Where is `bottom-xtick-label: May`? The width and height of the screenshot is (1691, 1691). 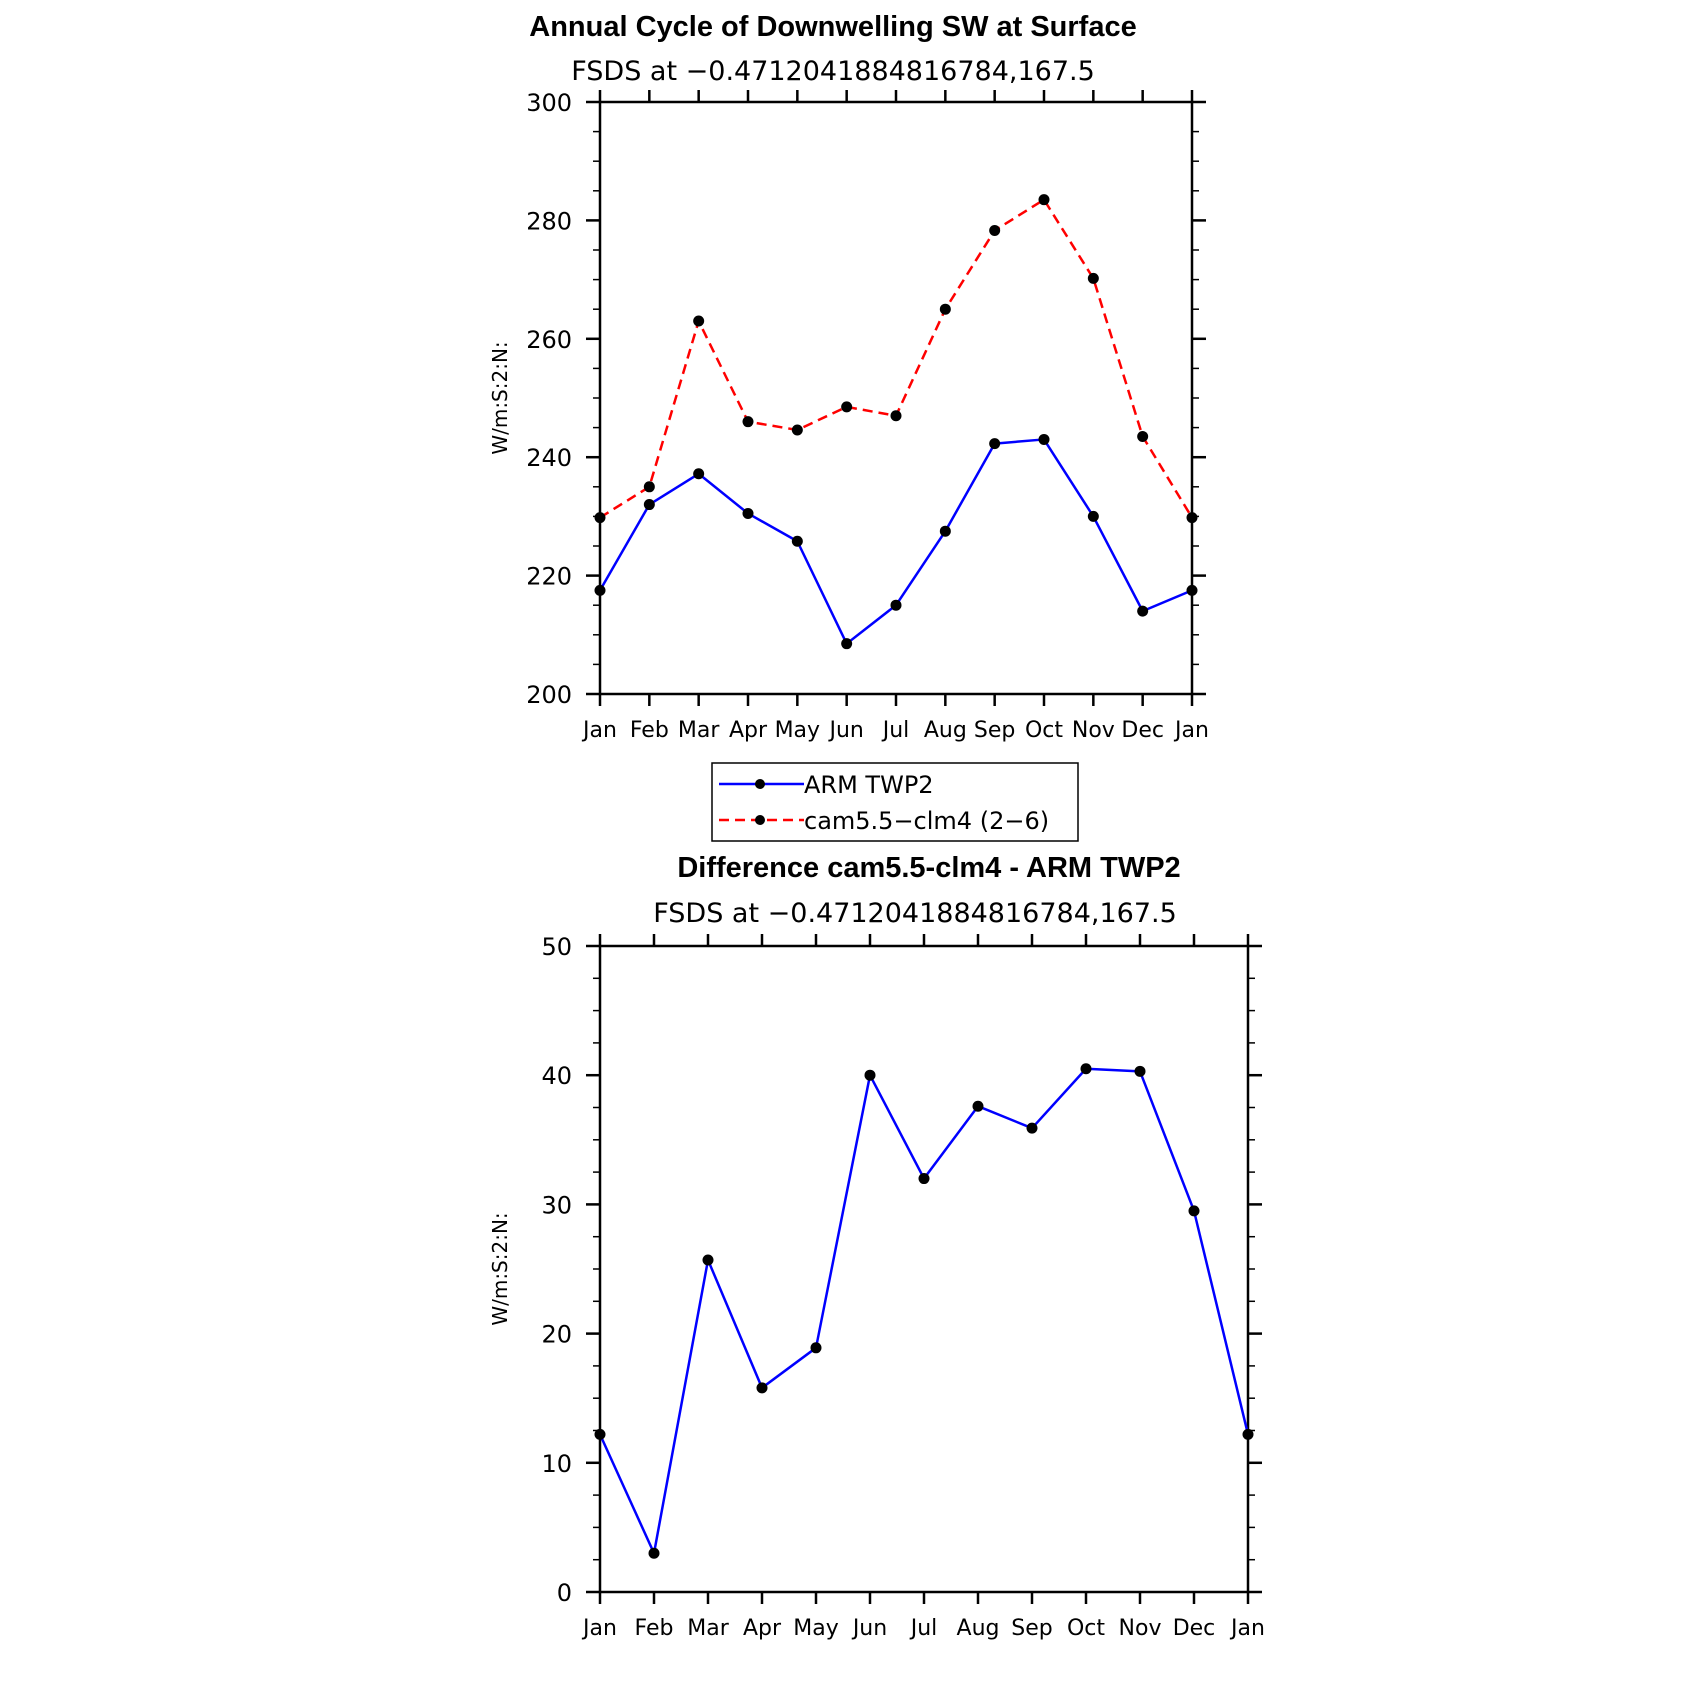 bottom-xtick-label: May is located at coordinates (815, 1628).